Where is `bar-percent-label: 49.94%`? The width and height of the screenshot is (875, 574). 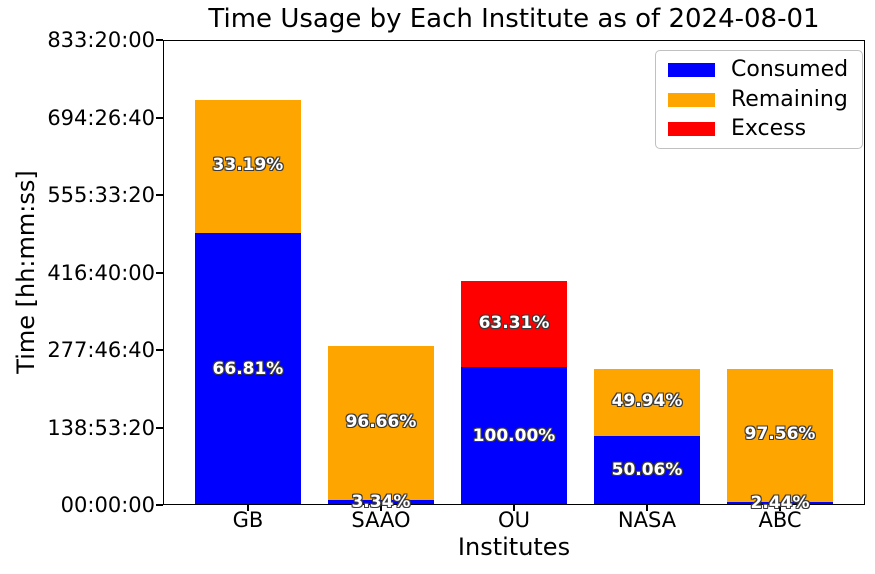
bar-percent-label: 49.94% is located at coordinates (647, 401).